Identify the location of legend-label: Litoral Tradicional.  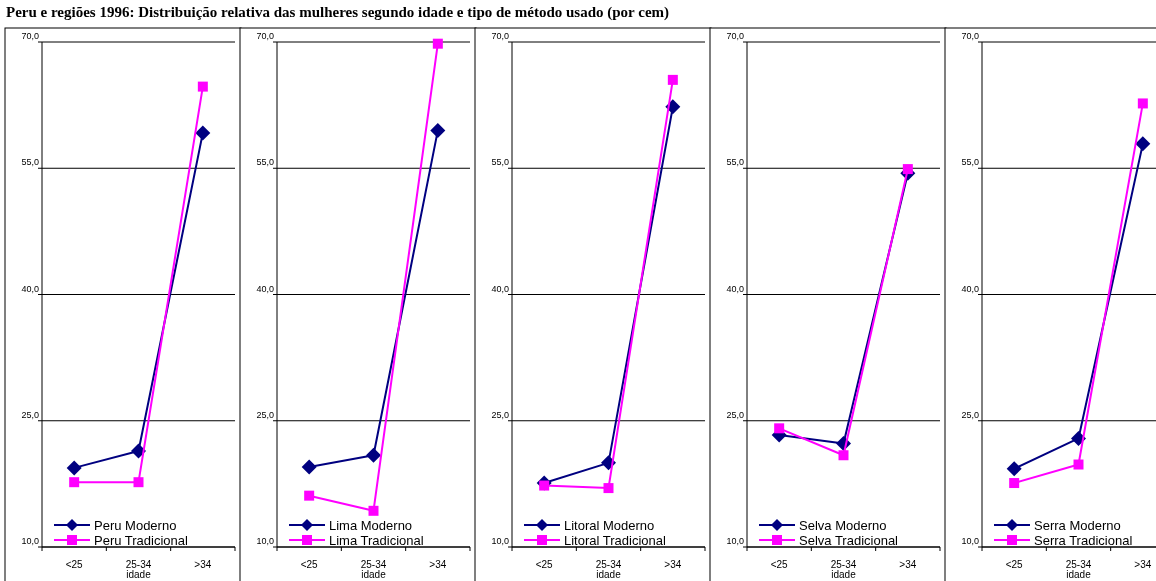
(615, 540).